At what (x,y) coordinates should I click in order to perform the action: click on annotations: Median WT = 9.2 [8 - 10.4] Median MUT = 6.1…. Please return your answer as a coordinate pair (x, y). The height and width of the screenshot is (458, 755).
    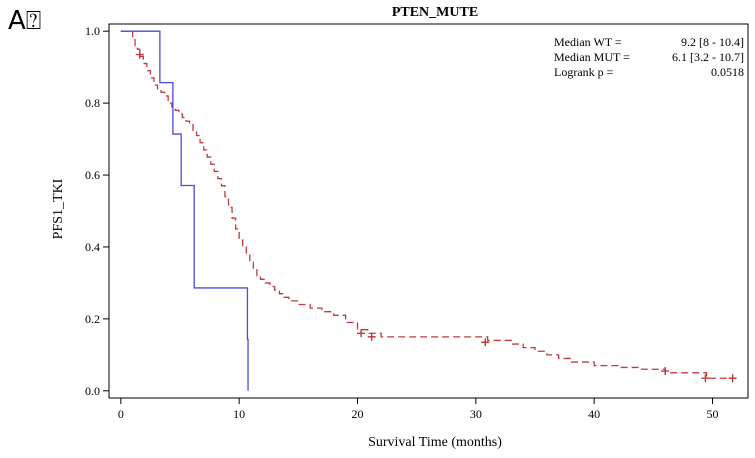
    Looking at the image, I should click on (649, 57).